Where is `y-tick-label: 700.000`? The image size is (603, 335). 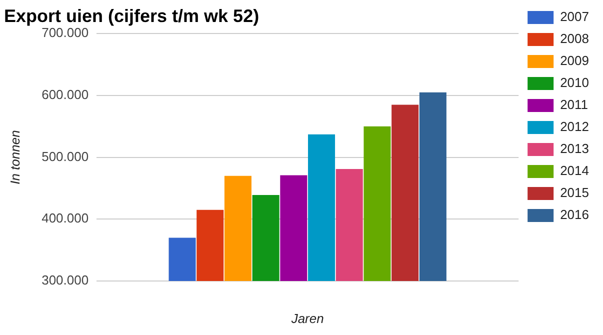 y-tick-label: 700.000 is located at coordinates (65, 32).